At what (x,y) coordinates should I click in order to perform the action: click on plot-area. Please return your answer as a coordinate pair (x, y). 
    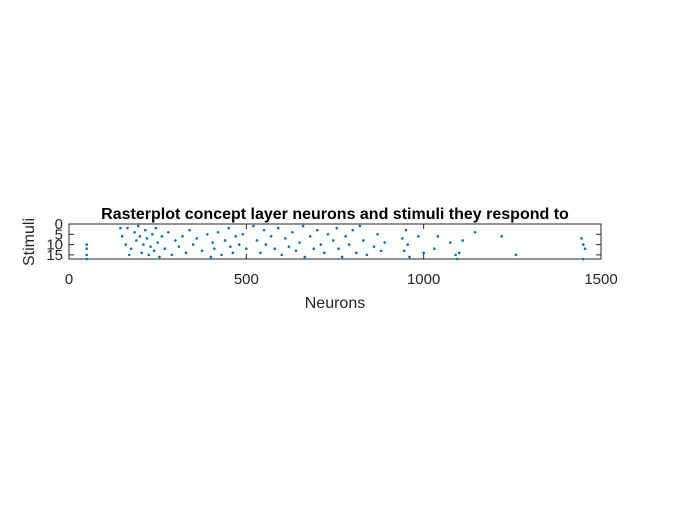
    Looking at the image, I should click on (335, 242).